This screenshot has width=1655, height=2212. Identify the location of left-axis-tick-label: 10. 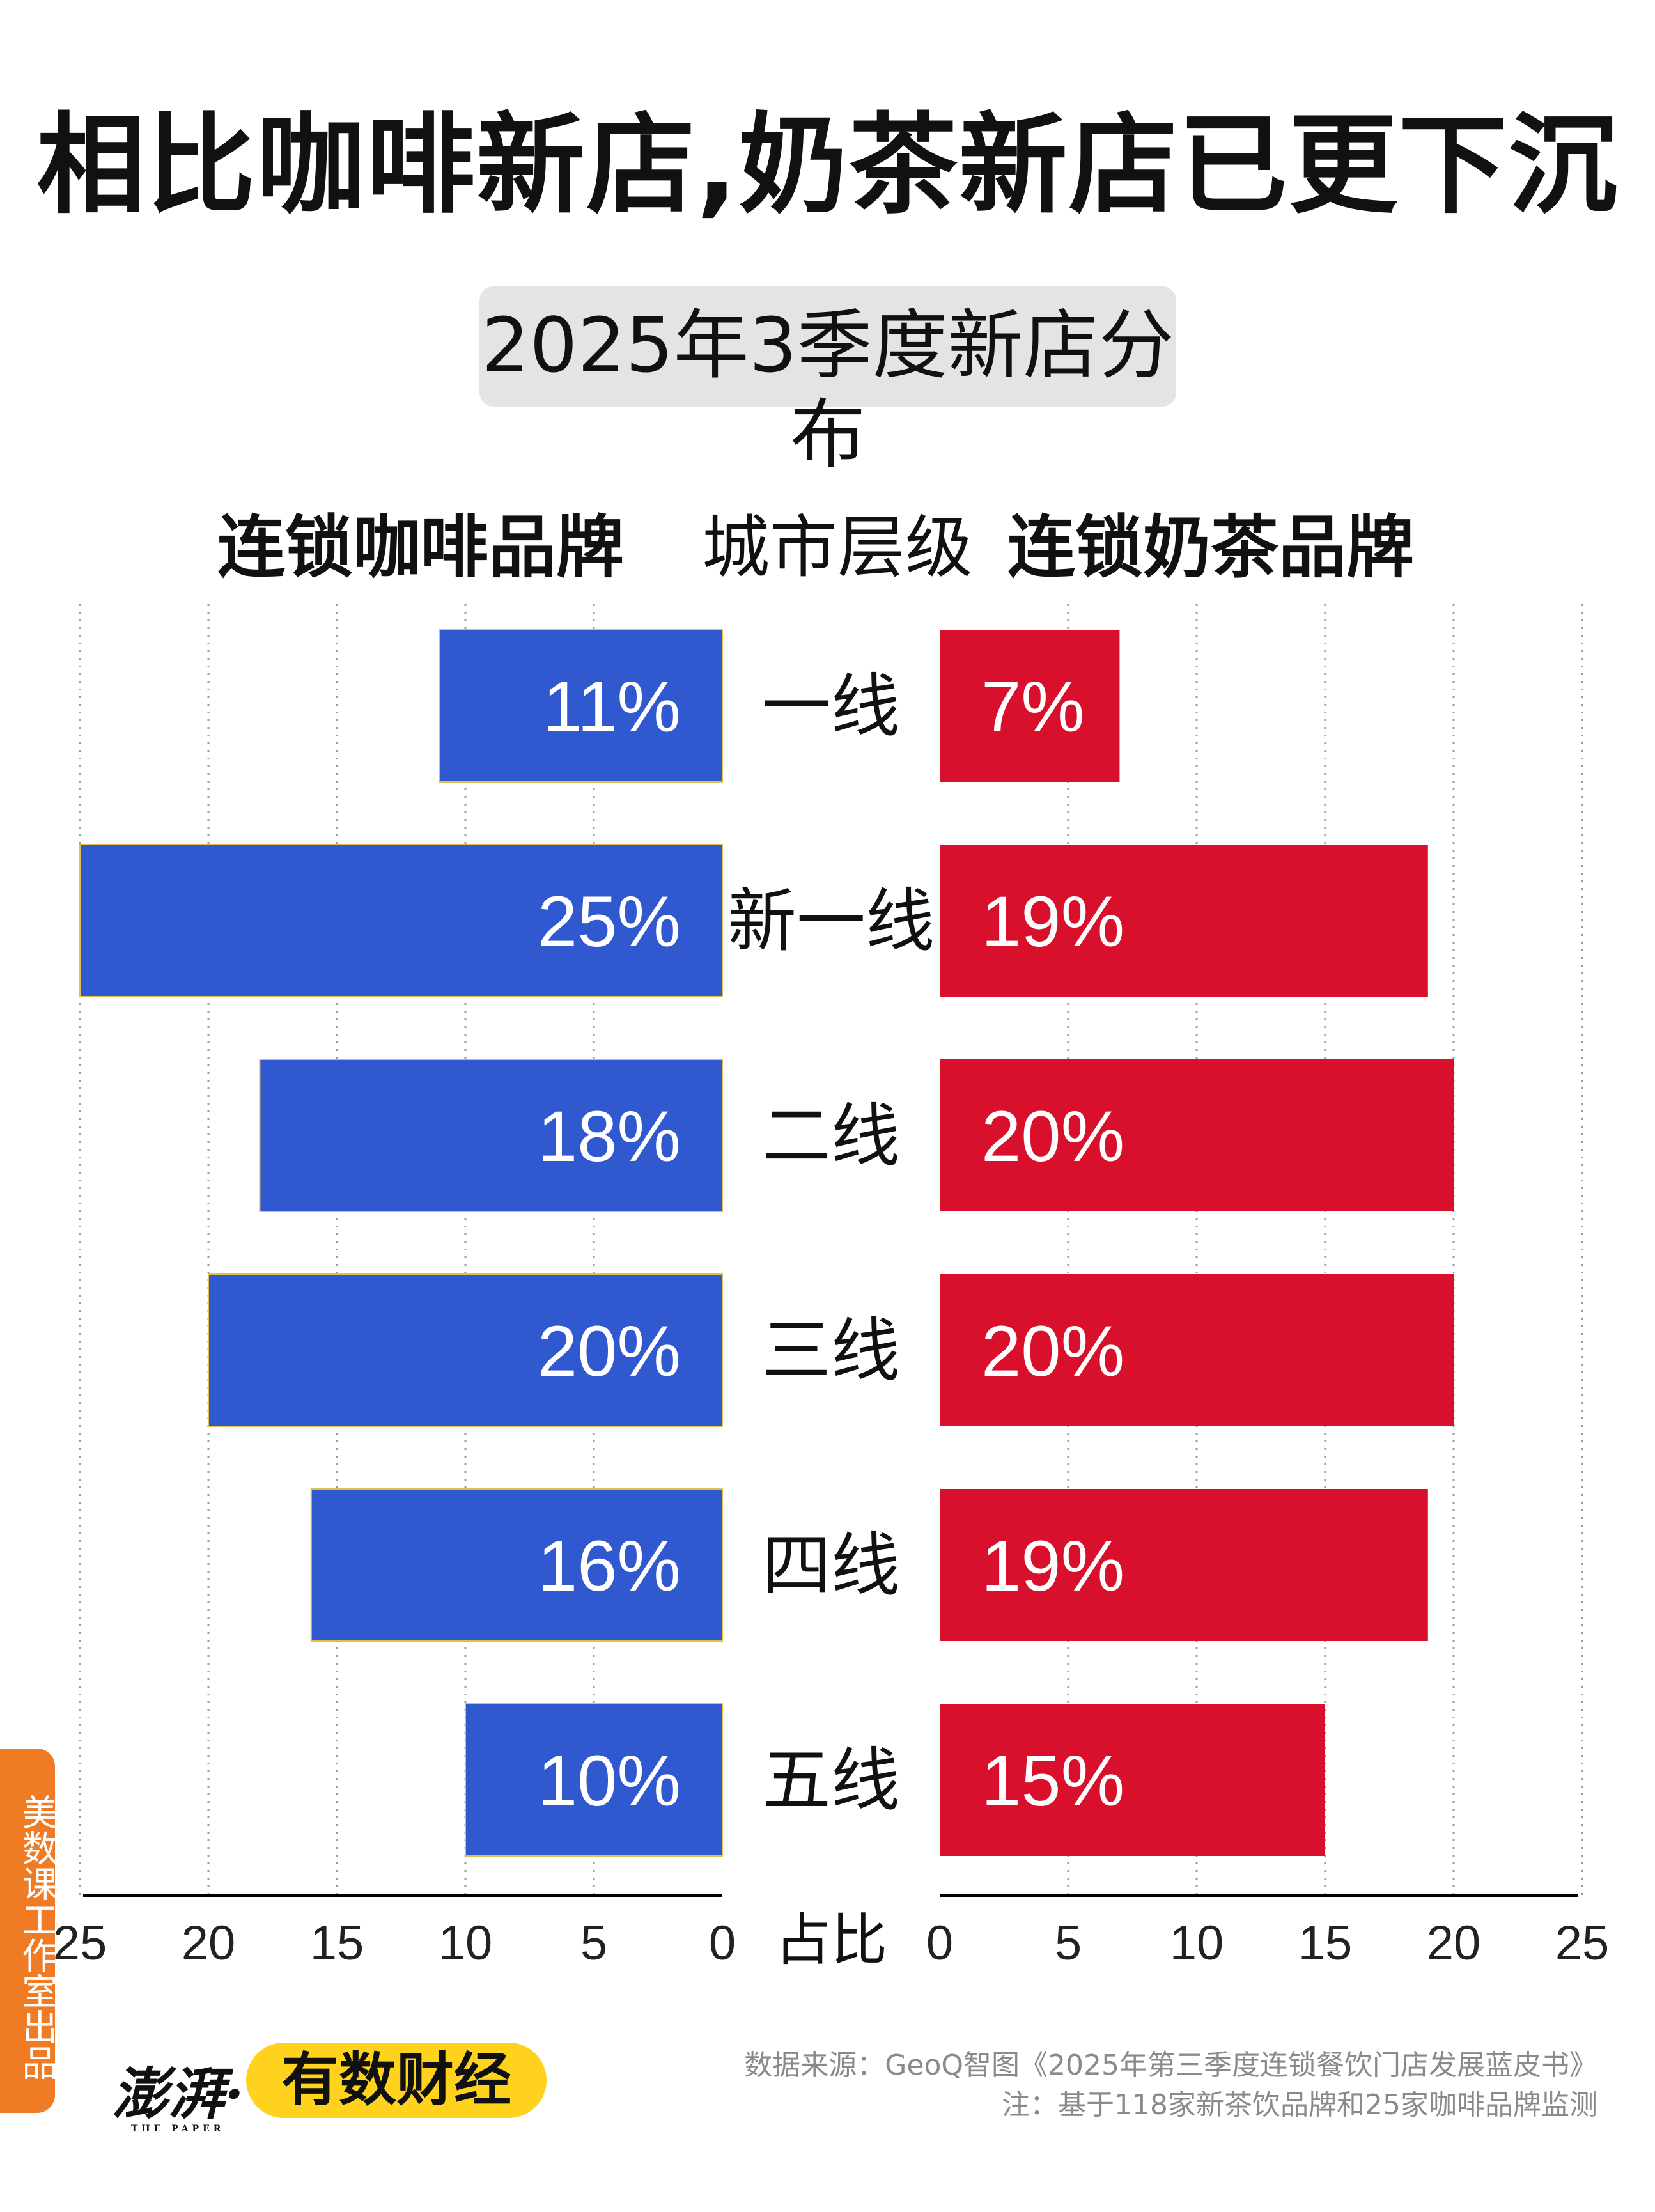
(466, 1943).